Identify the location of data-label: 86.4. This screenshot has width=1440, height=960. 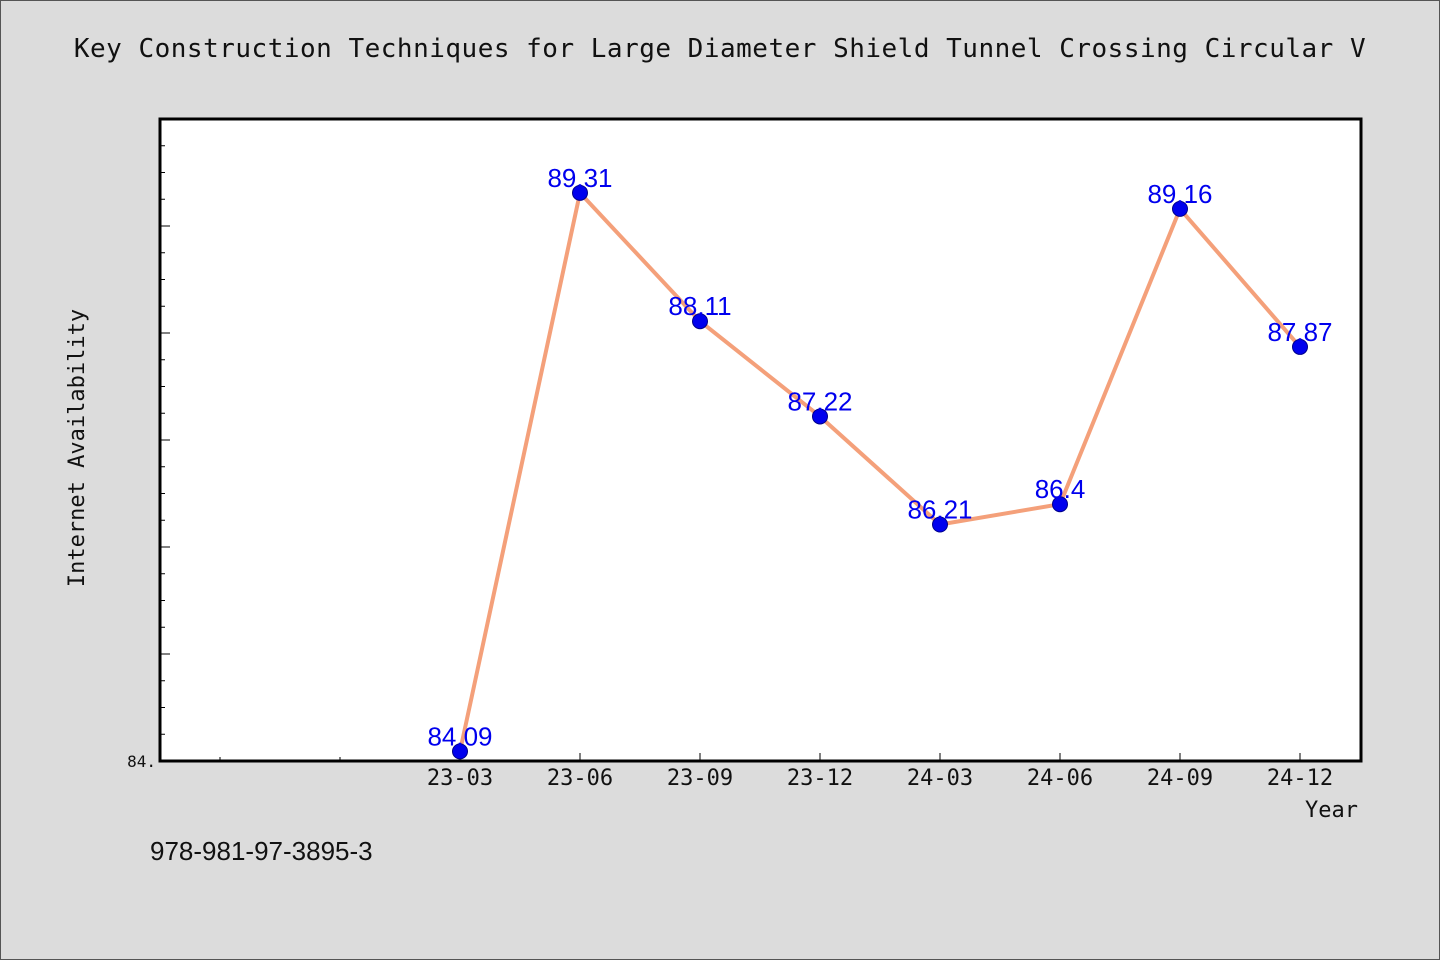
(1060, 489).